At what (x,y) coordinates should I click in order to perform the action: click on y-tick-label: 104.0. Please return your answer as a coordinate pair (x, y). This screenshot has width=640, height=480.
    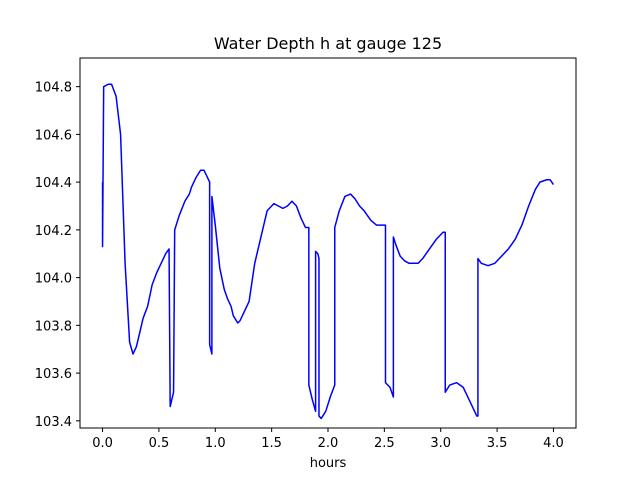
    Looking at the image, I should click on (53, 279).